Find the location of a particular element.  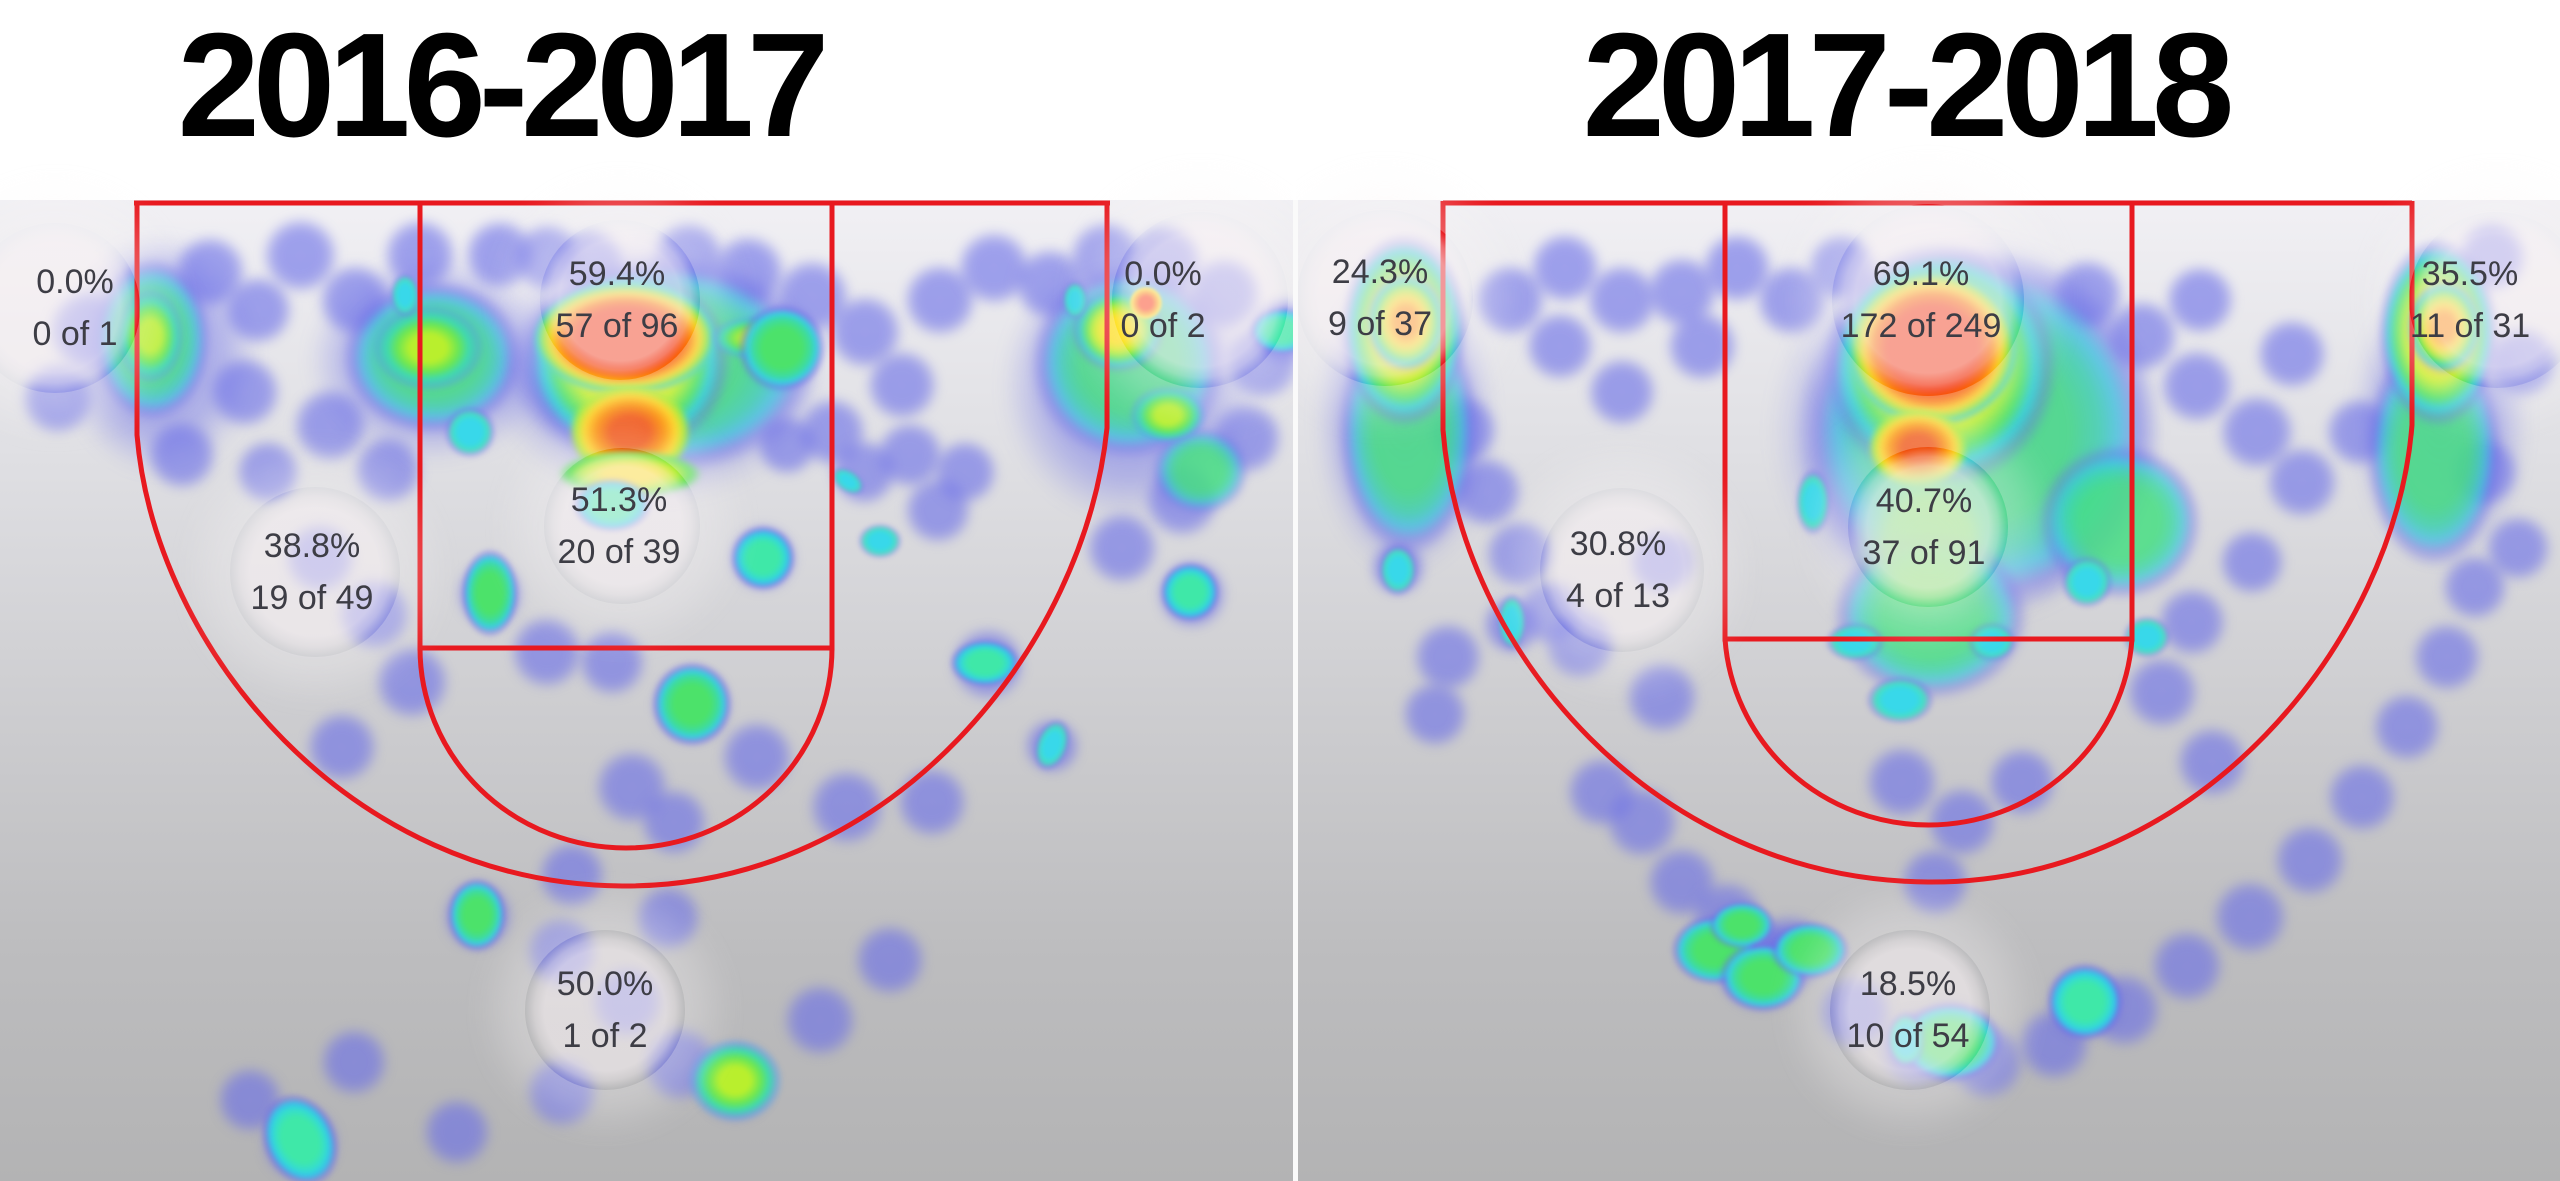

zone-count: 0 of 1 is located at coordinates (75, 334).